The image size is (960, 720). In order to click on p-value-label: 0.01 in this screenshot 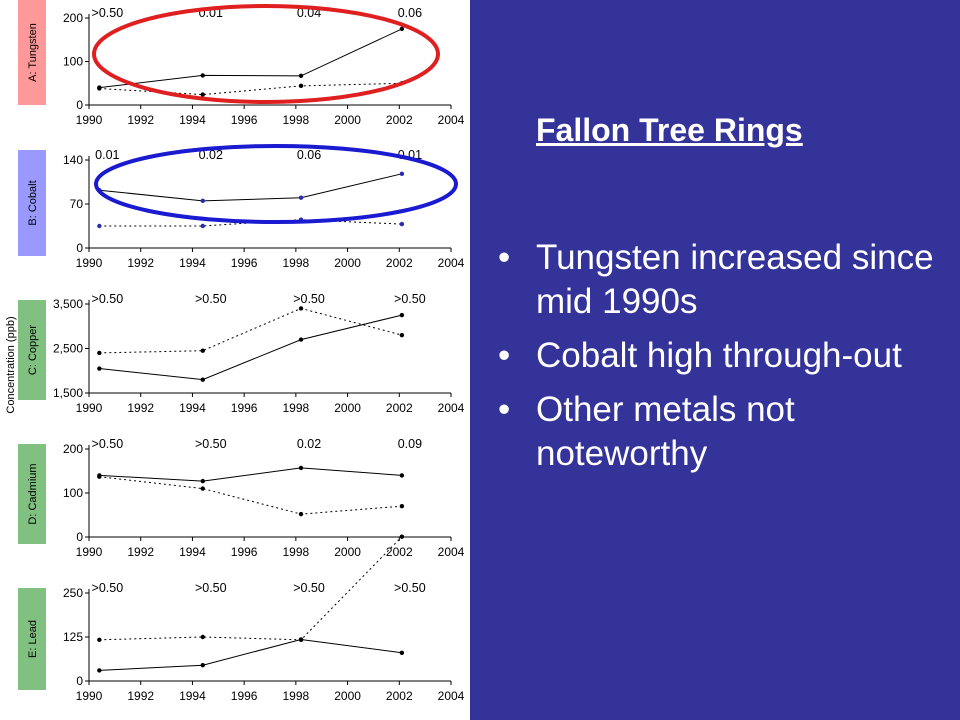, I will do `click(107, 155)`.